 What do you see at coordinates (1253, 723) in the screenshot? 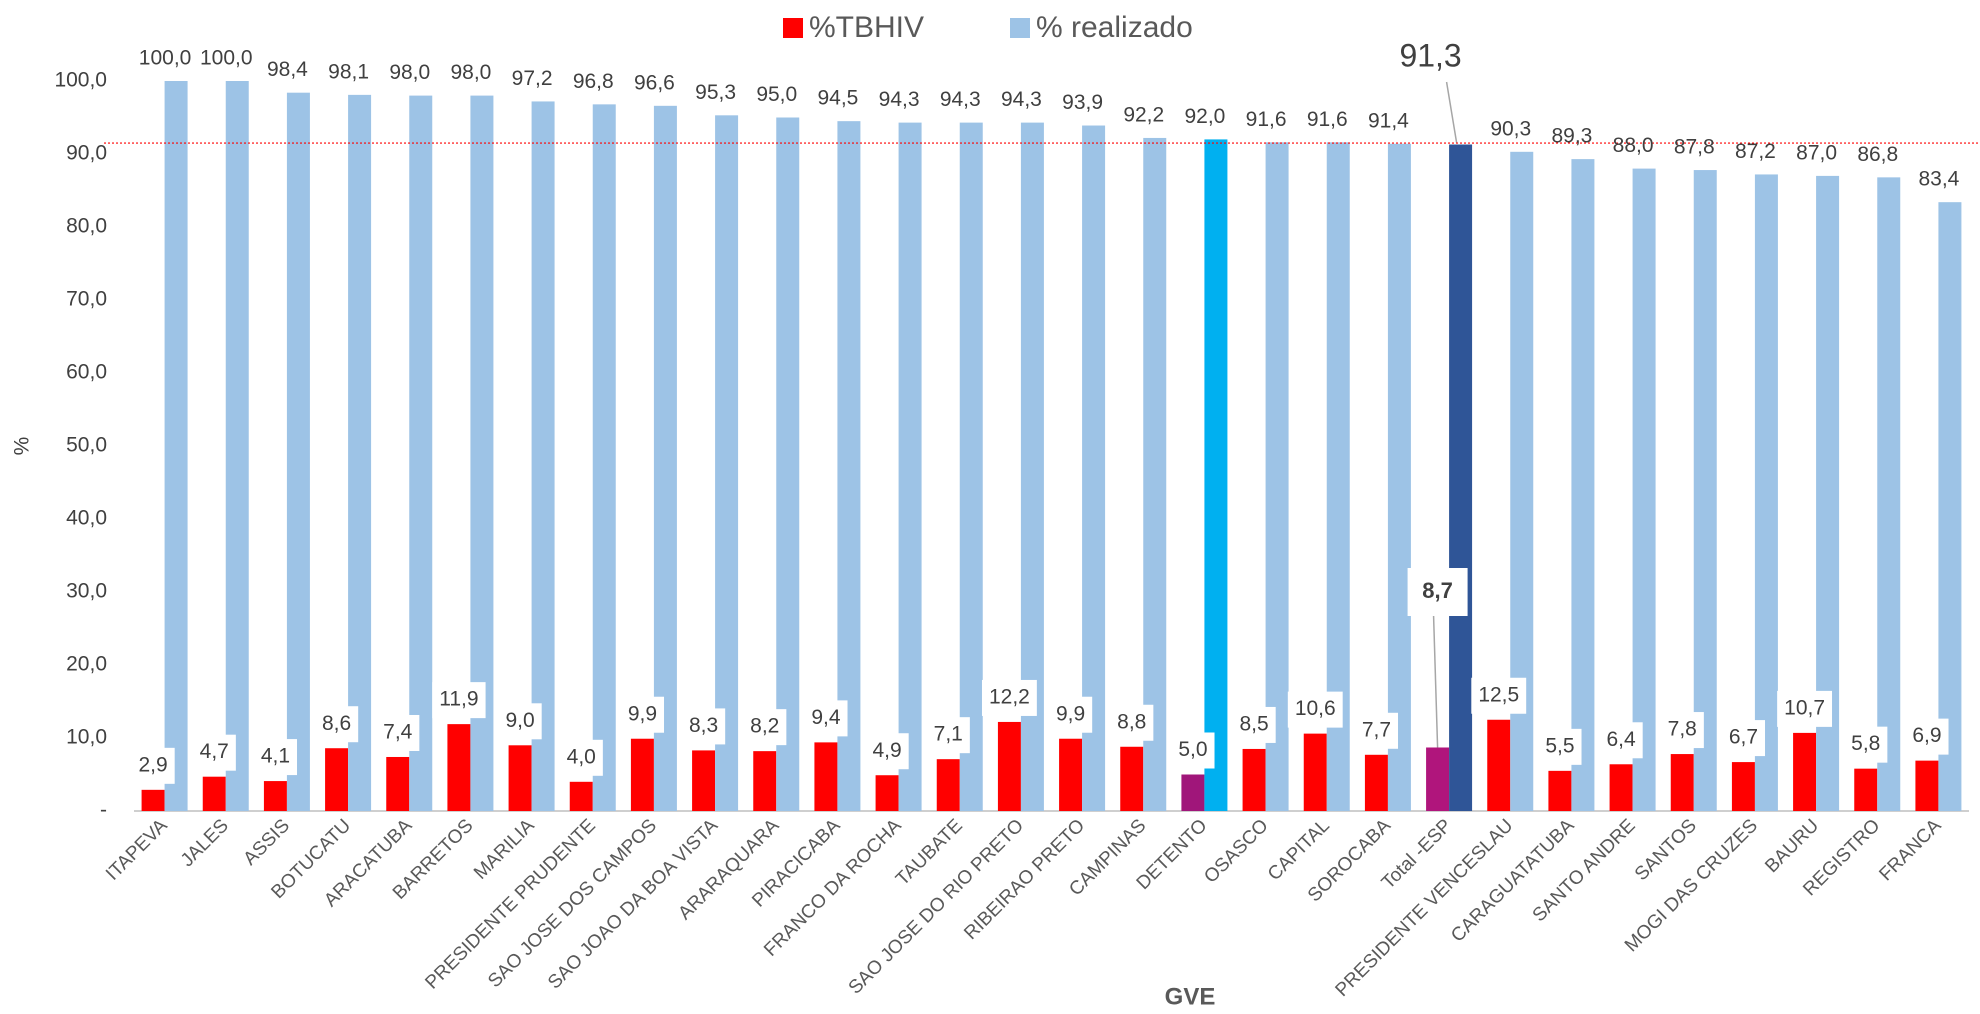
I see `value-label: 8,5` at bounding box center [1253, 723].